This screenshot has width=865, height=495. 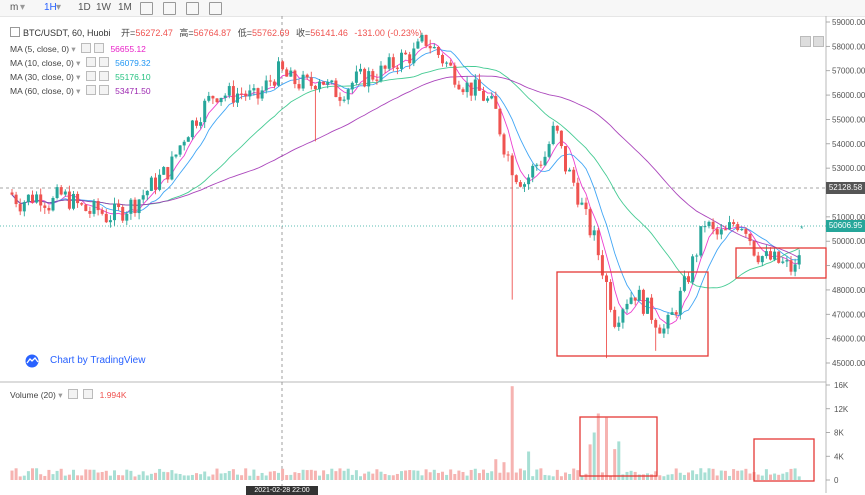 I want to click on high-label: 高=, so click(x=186, y=33).